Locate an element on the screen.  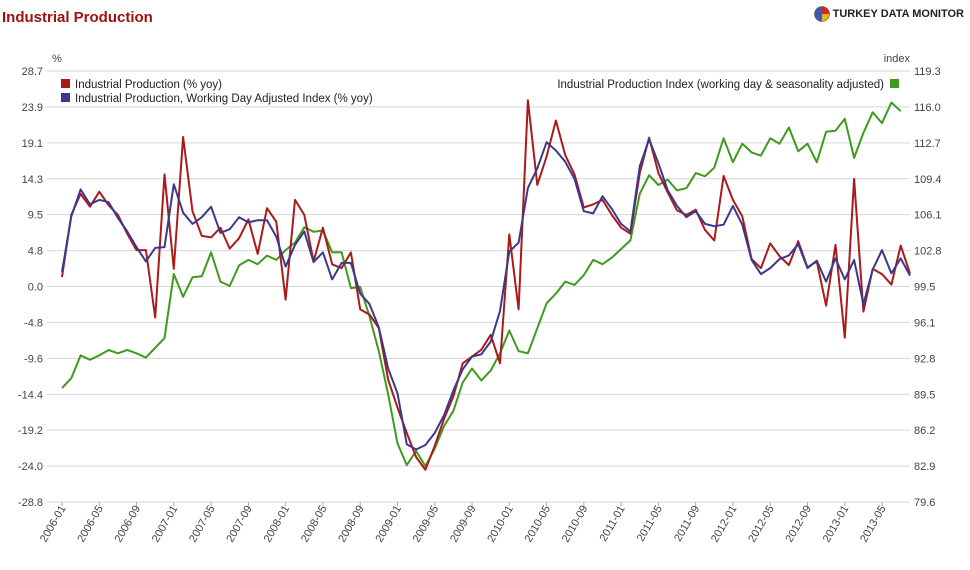
brand-logo: TURKEY DATA MONITOR is located at coordinates (888, 14).